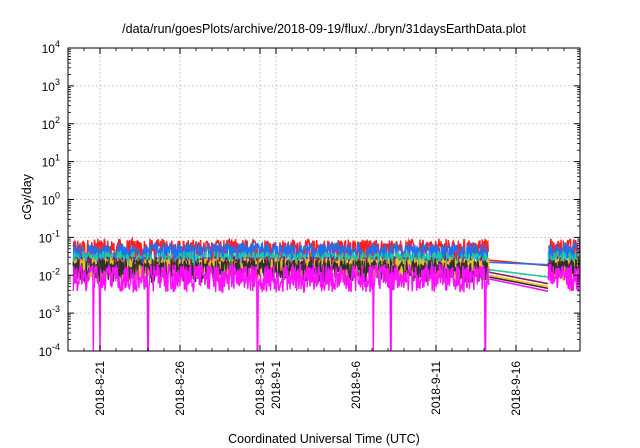 This screenshot has width=640, height=448. Describe the element at coordinates (180, 388) in the screenshot. I see `x-tick-label: 2018-8-26` at that location.